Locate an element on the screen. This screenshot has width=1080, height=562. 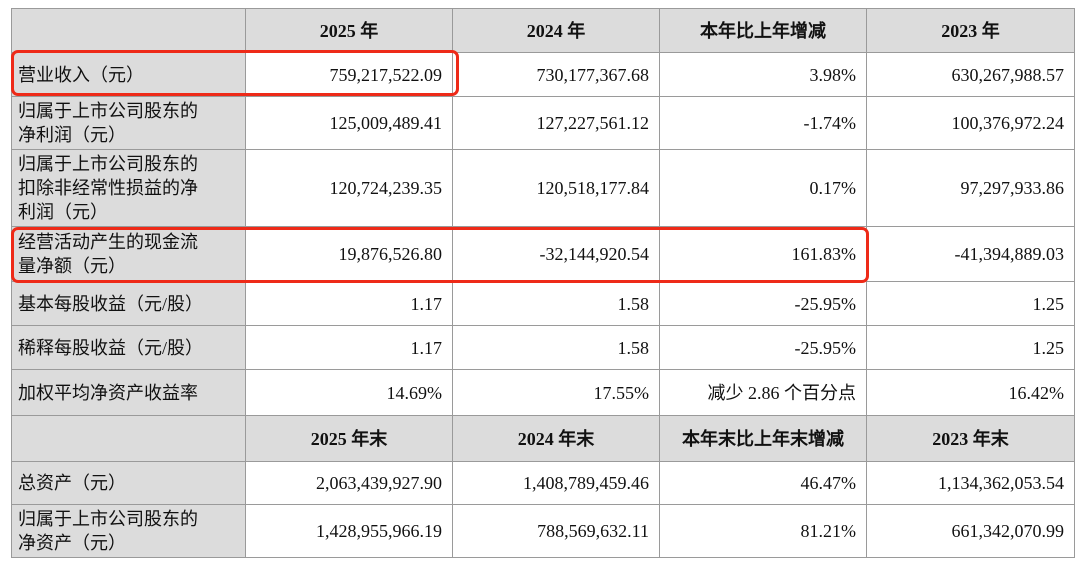
value-cell: 减少 2.86 个百分点 is located at coordinates (763, 392).